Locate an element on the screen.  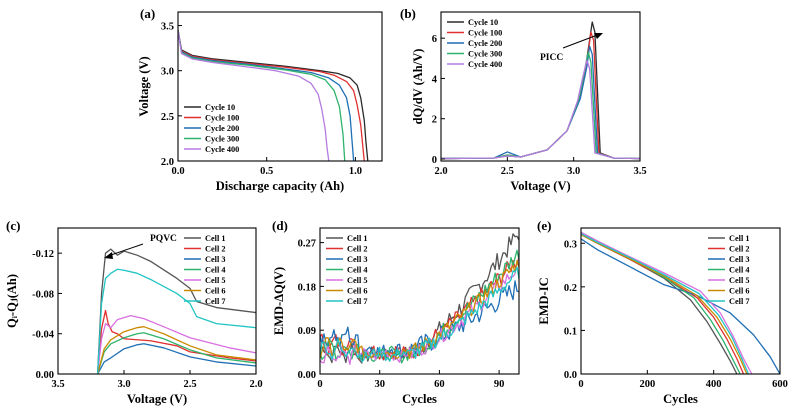
y-tick-label: 0.00 is located at coordinates (45, 375).